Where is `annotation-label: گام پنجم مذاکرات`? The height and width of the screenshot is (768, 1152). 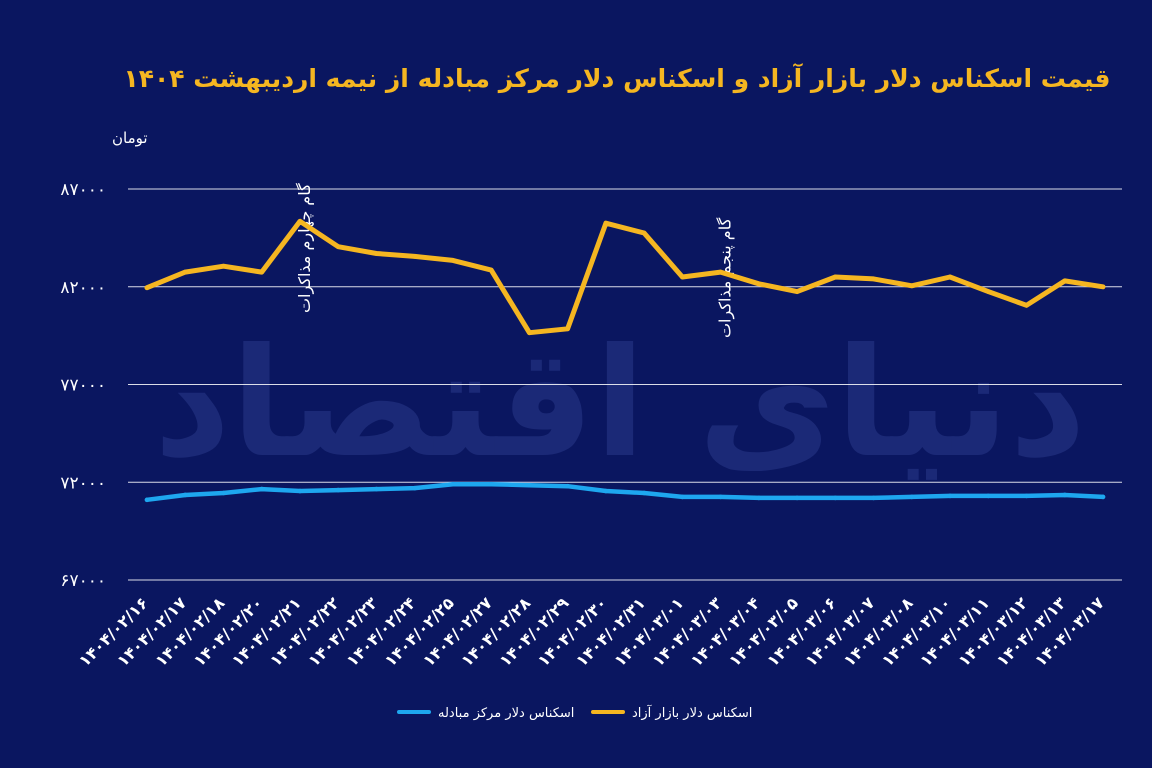 annotation-label: گام پنجم مذاکرات is located at coordinates (726, 277).